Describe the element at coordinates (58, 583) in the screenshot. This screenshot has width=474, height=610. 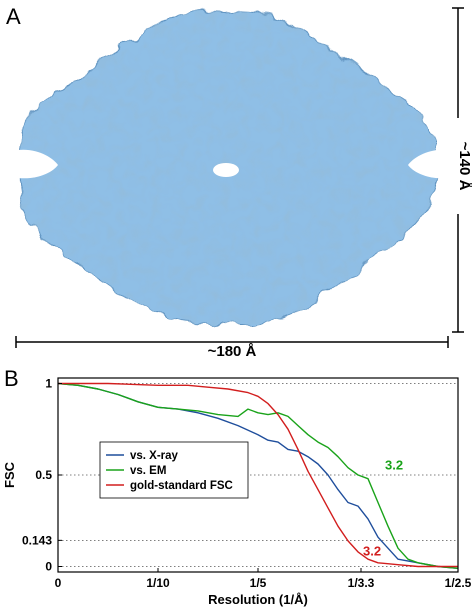
I see `x-tick-label: 0` at that location.